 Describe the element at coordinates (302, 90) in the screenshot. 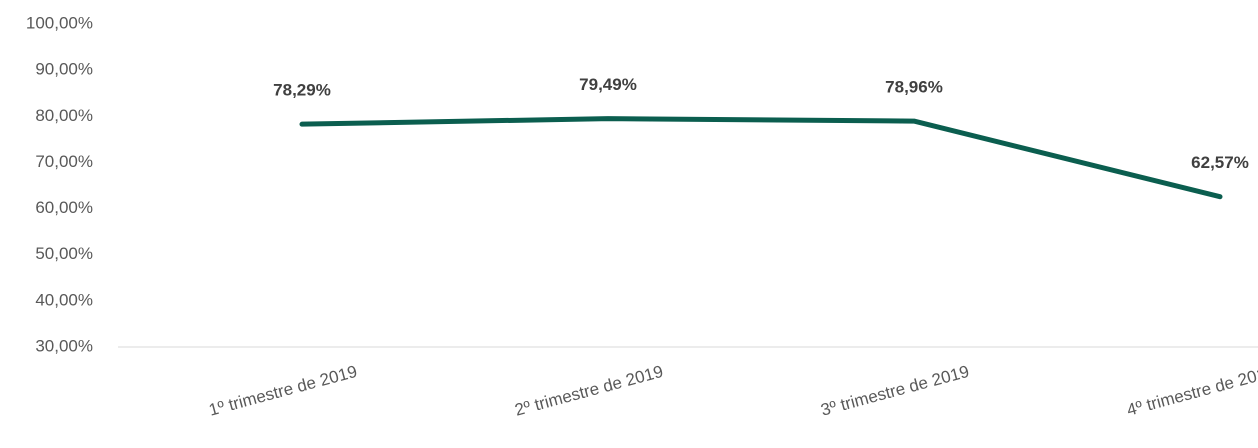

I see `data-label: 78,29%` at that location.